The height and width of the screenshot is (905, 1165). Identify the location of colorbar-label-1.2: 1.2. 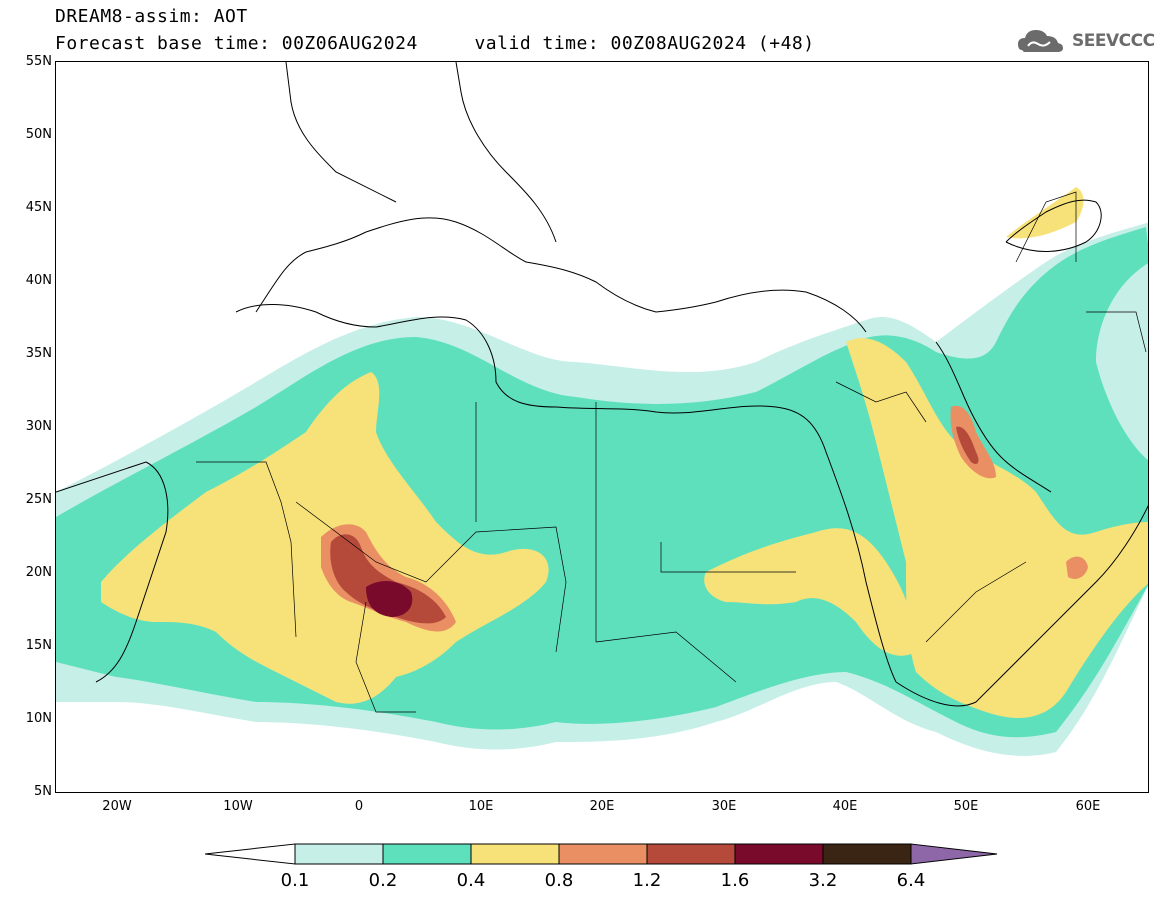
(647, 880).